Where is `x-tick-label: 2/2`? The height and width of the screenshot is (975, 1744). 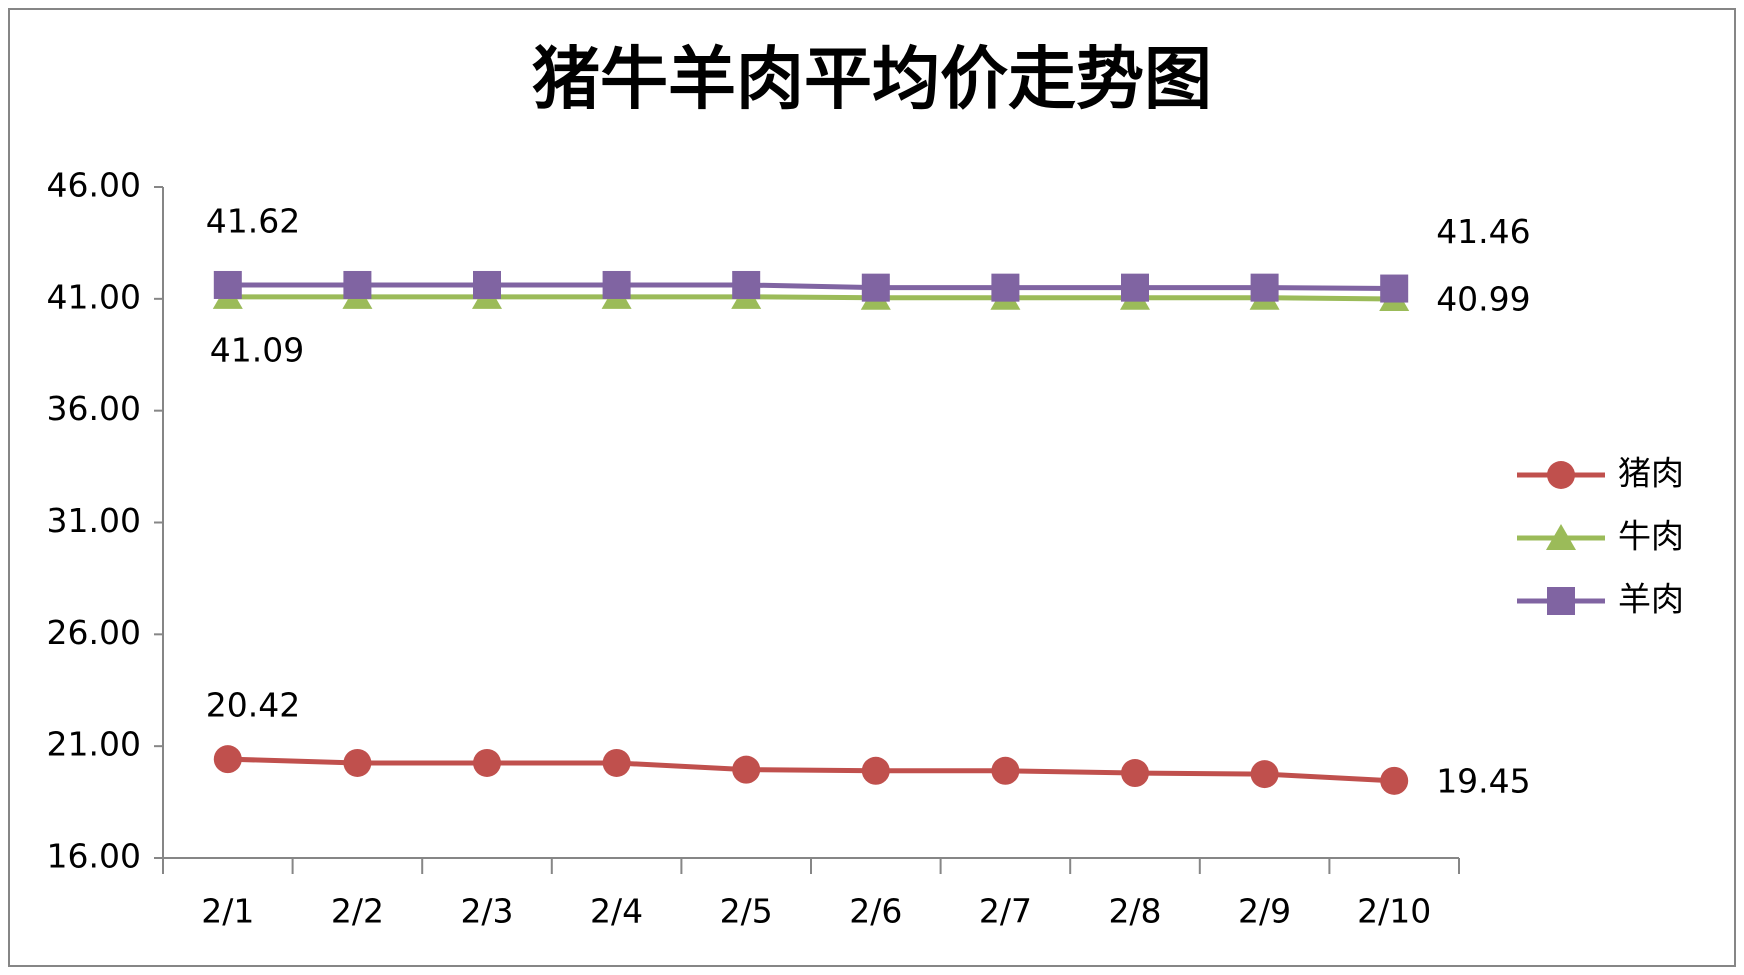
x-tick-label: 2/2 is located at coordinates (357, 911).